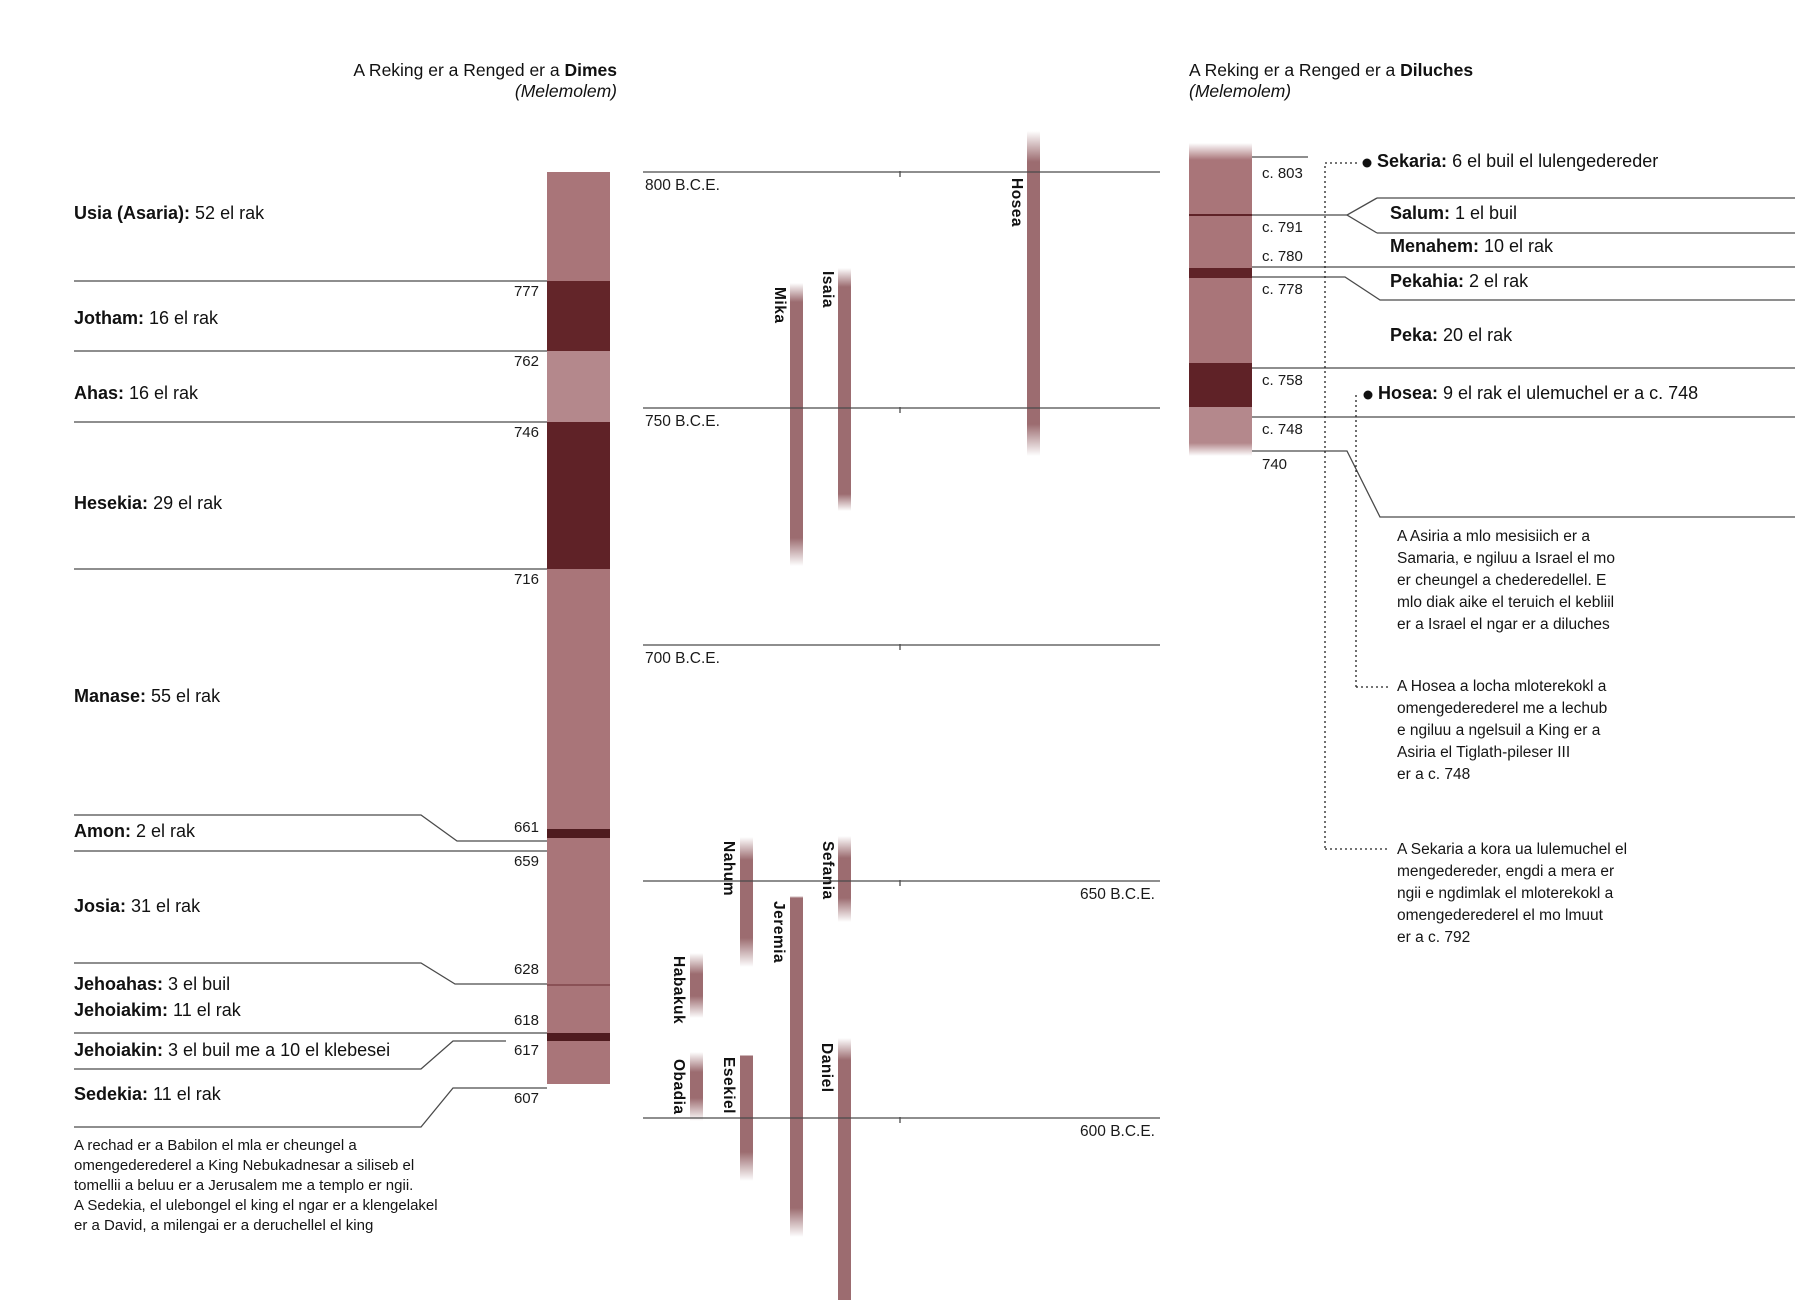 The width and height of the screenshot is (1800, 1300). Describe the element at coordinates (1117, 894) in the screenshot. I see `axis-label-650-b-c-e: 650 B.C.E.` at that location.